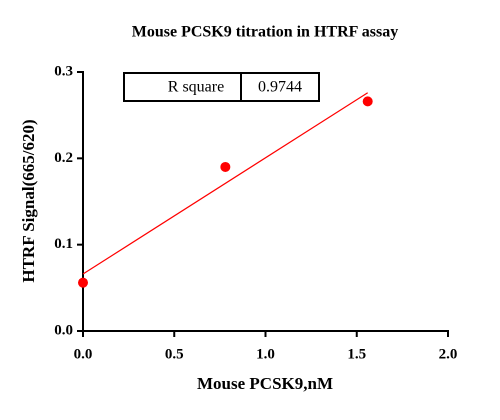 This screenshot has width=500, height=420. What do you see at coordinates (63, 330) in the screenshot?
I see `y-tick-label: 0.0` at bounding box center [63, 330].